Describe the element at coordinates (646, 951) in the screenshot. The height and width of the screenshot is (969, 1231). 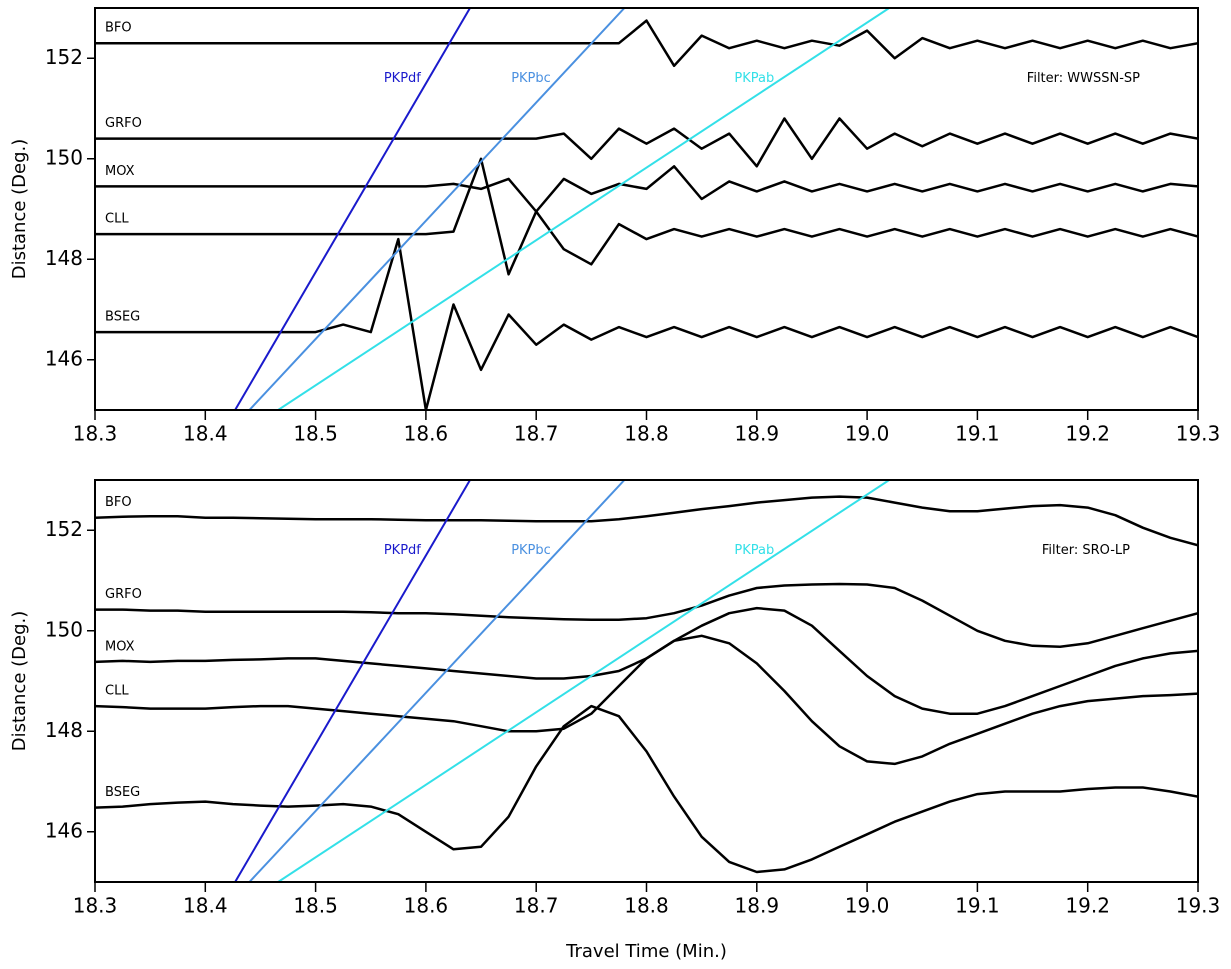
I see `x-axis-label: Travel Time (Min.)` at that location.